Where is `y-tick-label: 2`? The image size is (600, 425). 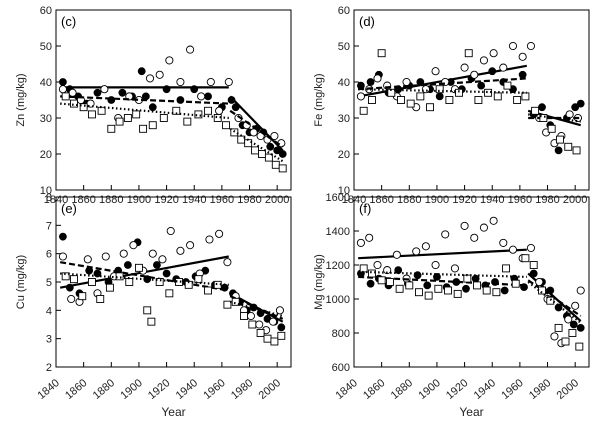
y-tick-label: 2 is located at coordinates (49, 368).